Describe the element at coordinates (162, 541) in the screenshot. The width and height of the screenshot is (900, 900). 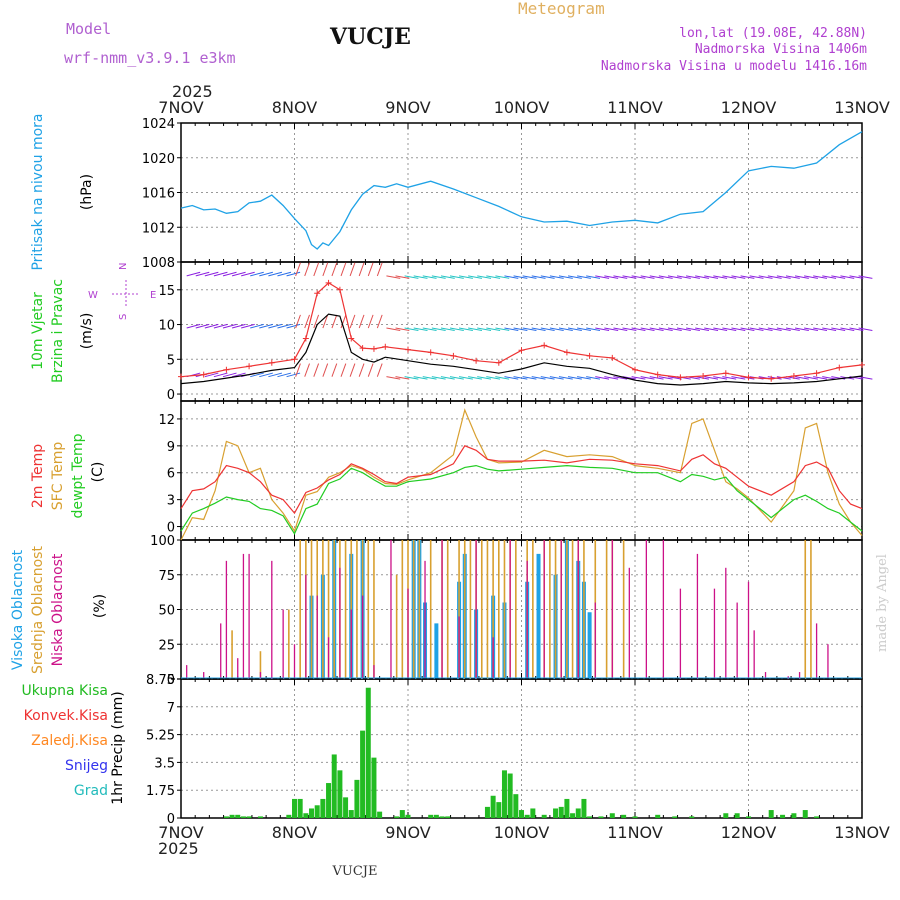
I see `clouds-ytick-label: 100` at that location.